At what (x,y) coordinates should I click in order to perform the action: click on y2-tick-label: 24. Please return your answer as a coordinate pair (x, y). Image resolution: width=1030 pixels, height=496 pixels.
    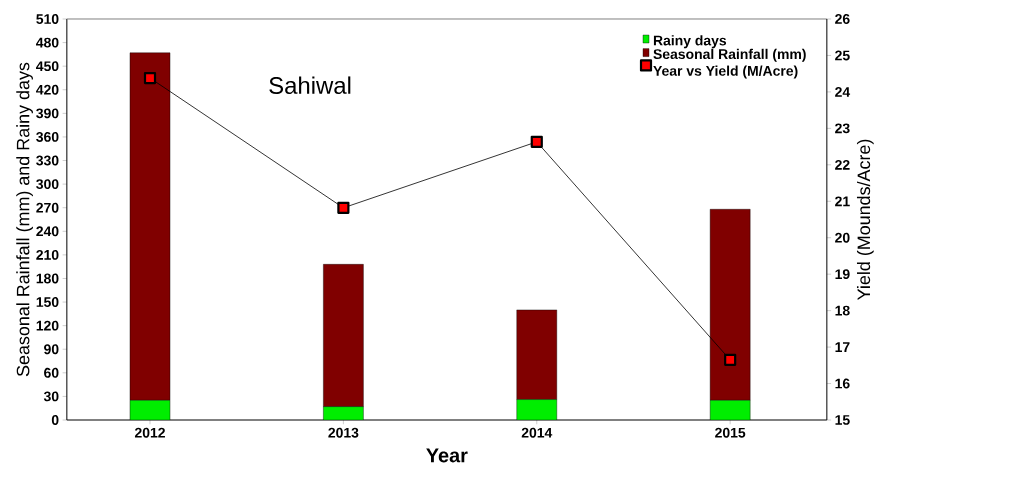
    Looking at the image, I should click on (843, 92).